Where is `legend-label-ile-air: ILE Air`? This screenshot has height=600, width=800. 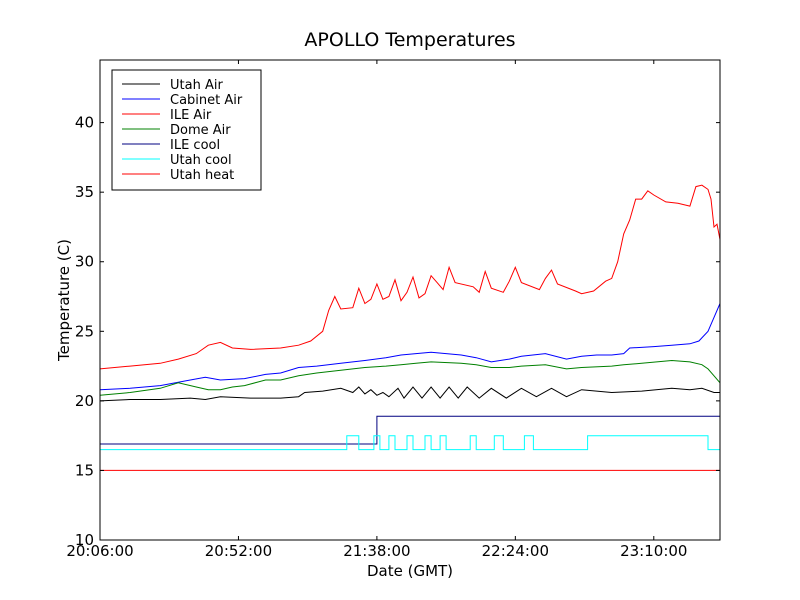
legend-label-ile-air: ILE Air is located at coordinates (191, 115).